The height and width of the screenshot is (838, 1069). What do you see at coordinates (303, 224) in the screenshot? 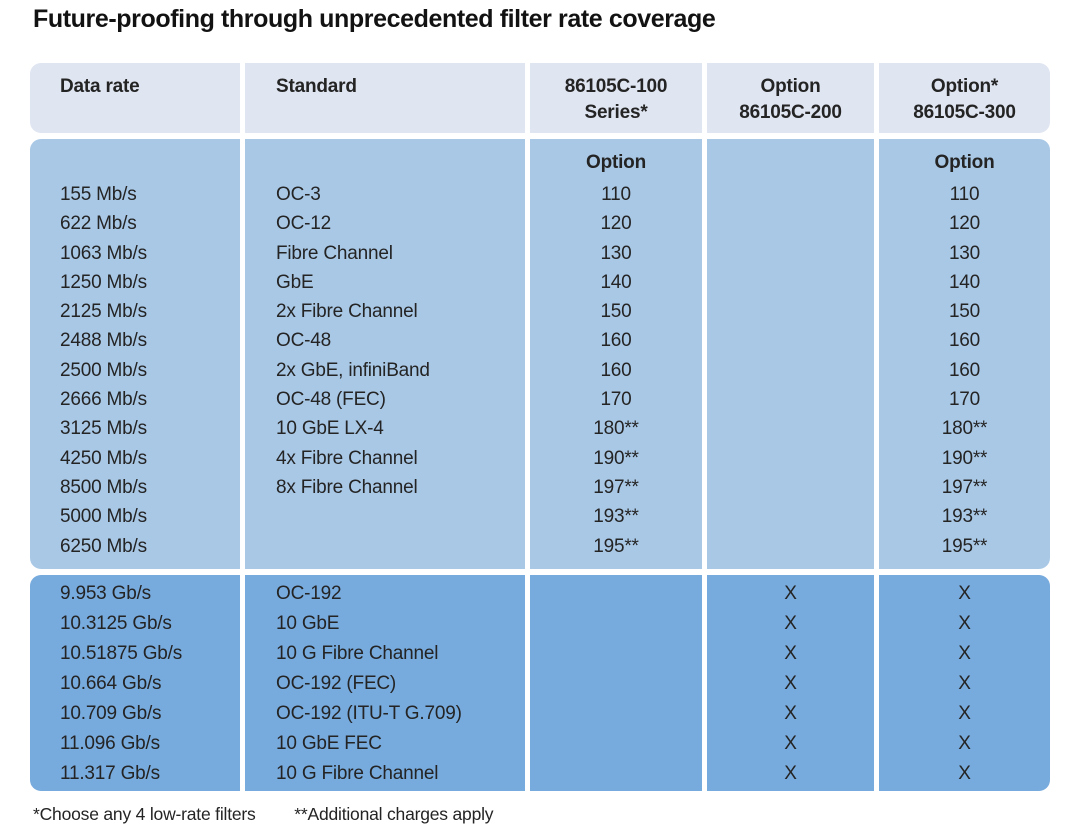
I see `table-cell: OC-12` at bounding box center [303, 224].